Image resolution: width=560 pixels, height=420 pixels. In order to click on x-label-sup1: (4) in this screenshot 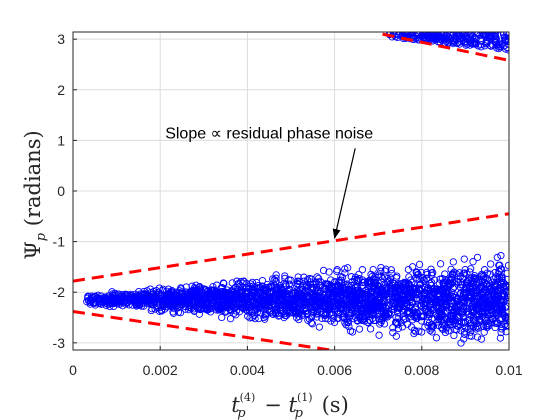, I will do `click(248, 397)`.